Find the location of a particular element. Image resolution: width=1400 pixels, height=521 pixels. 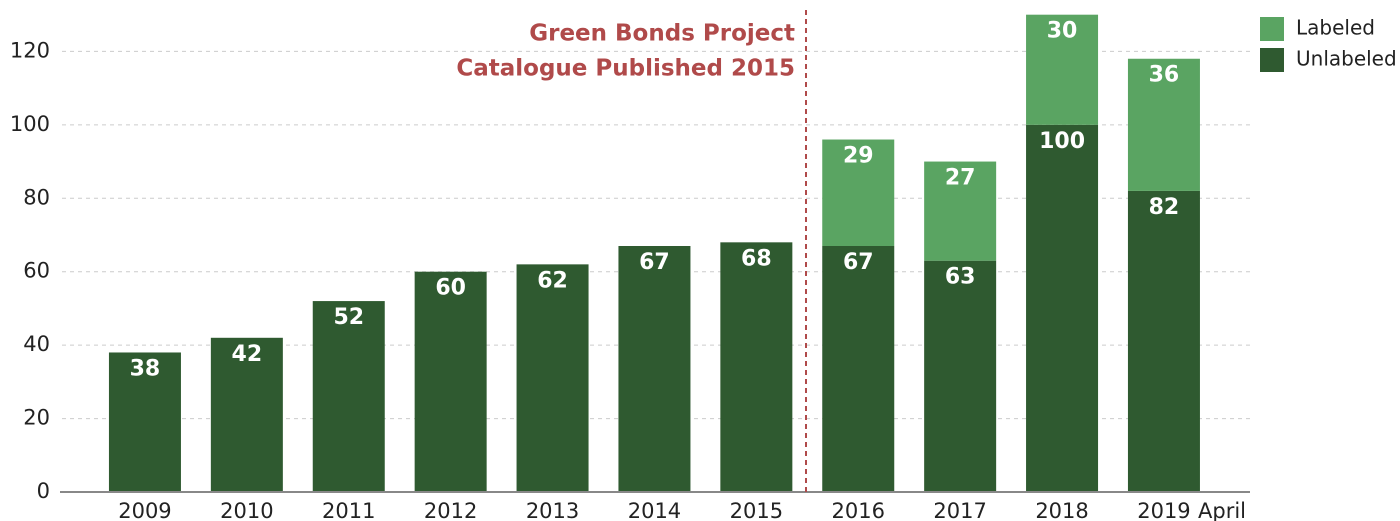

x-tick-label: 2010 is located at coordinates (246, 510).